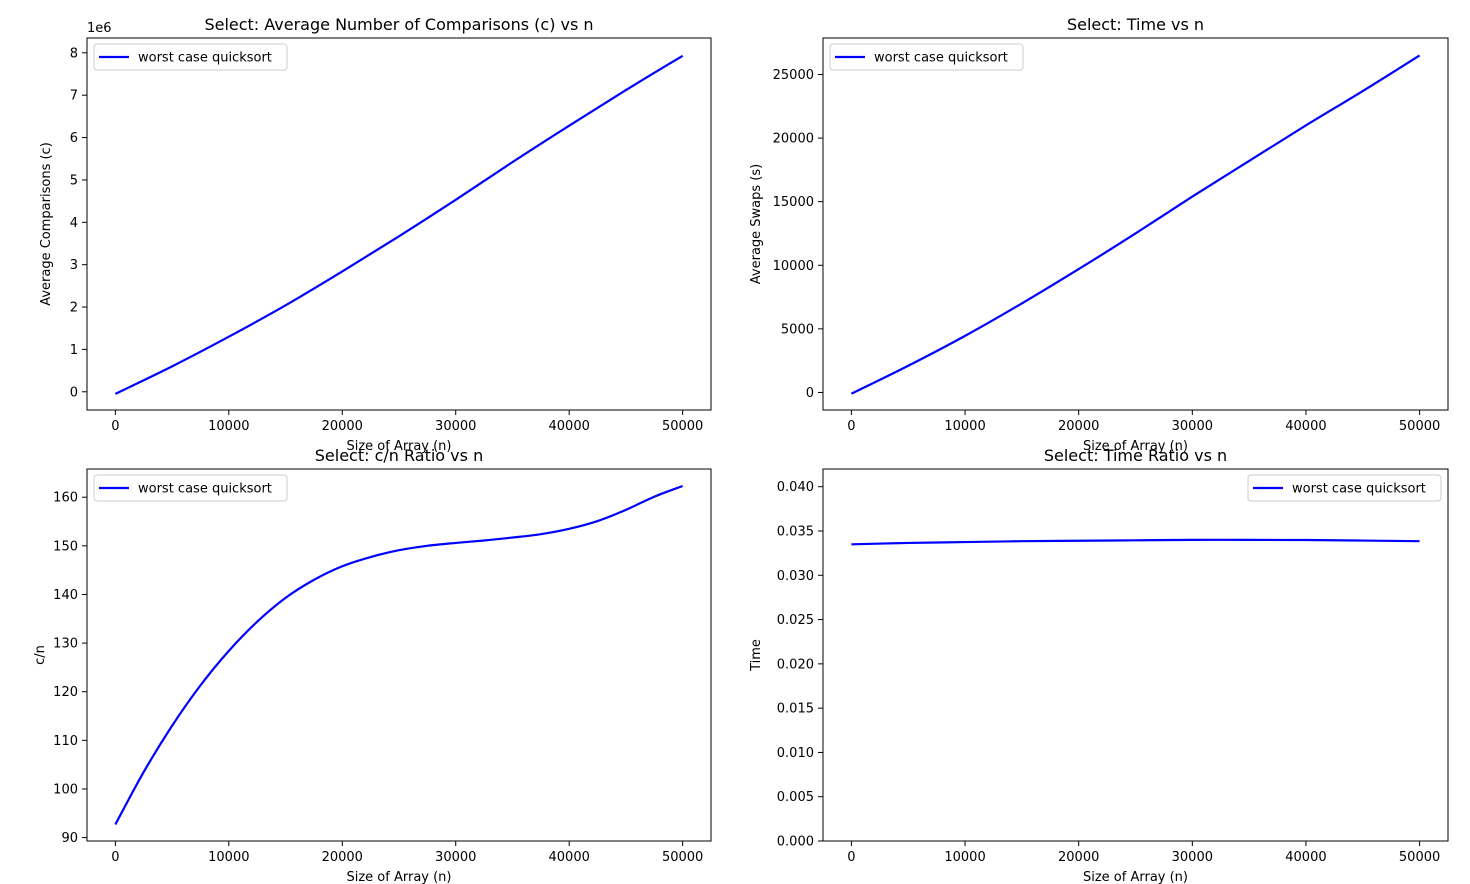  I want to click on y-tick-label: 120, so click(65, 692).